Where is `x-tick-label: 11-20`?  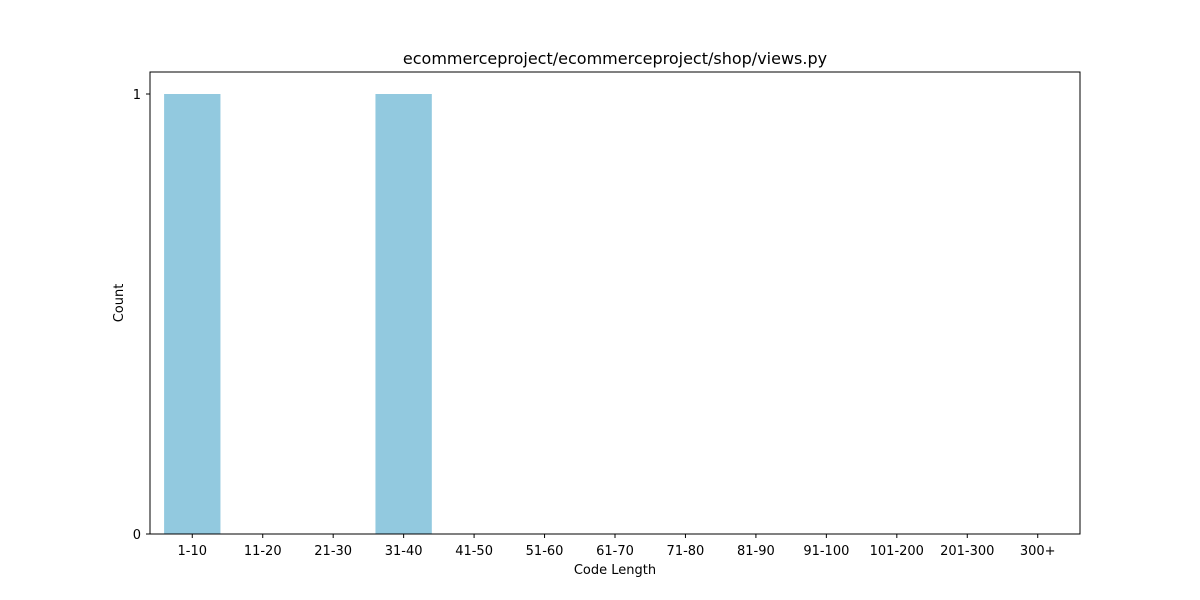
x-tick-label: 11-20 is located at coordinates (263, 551).